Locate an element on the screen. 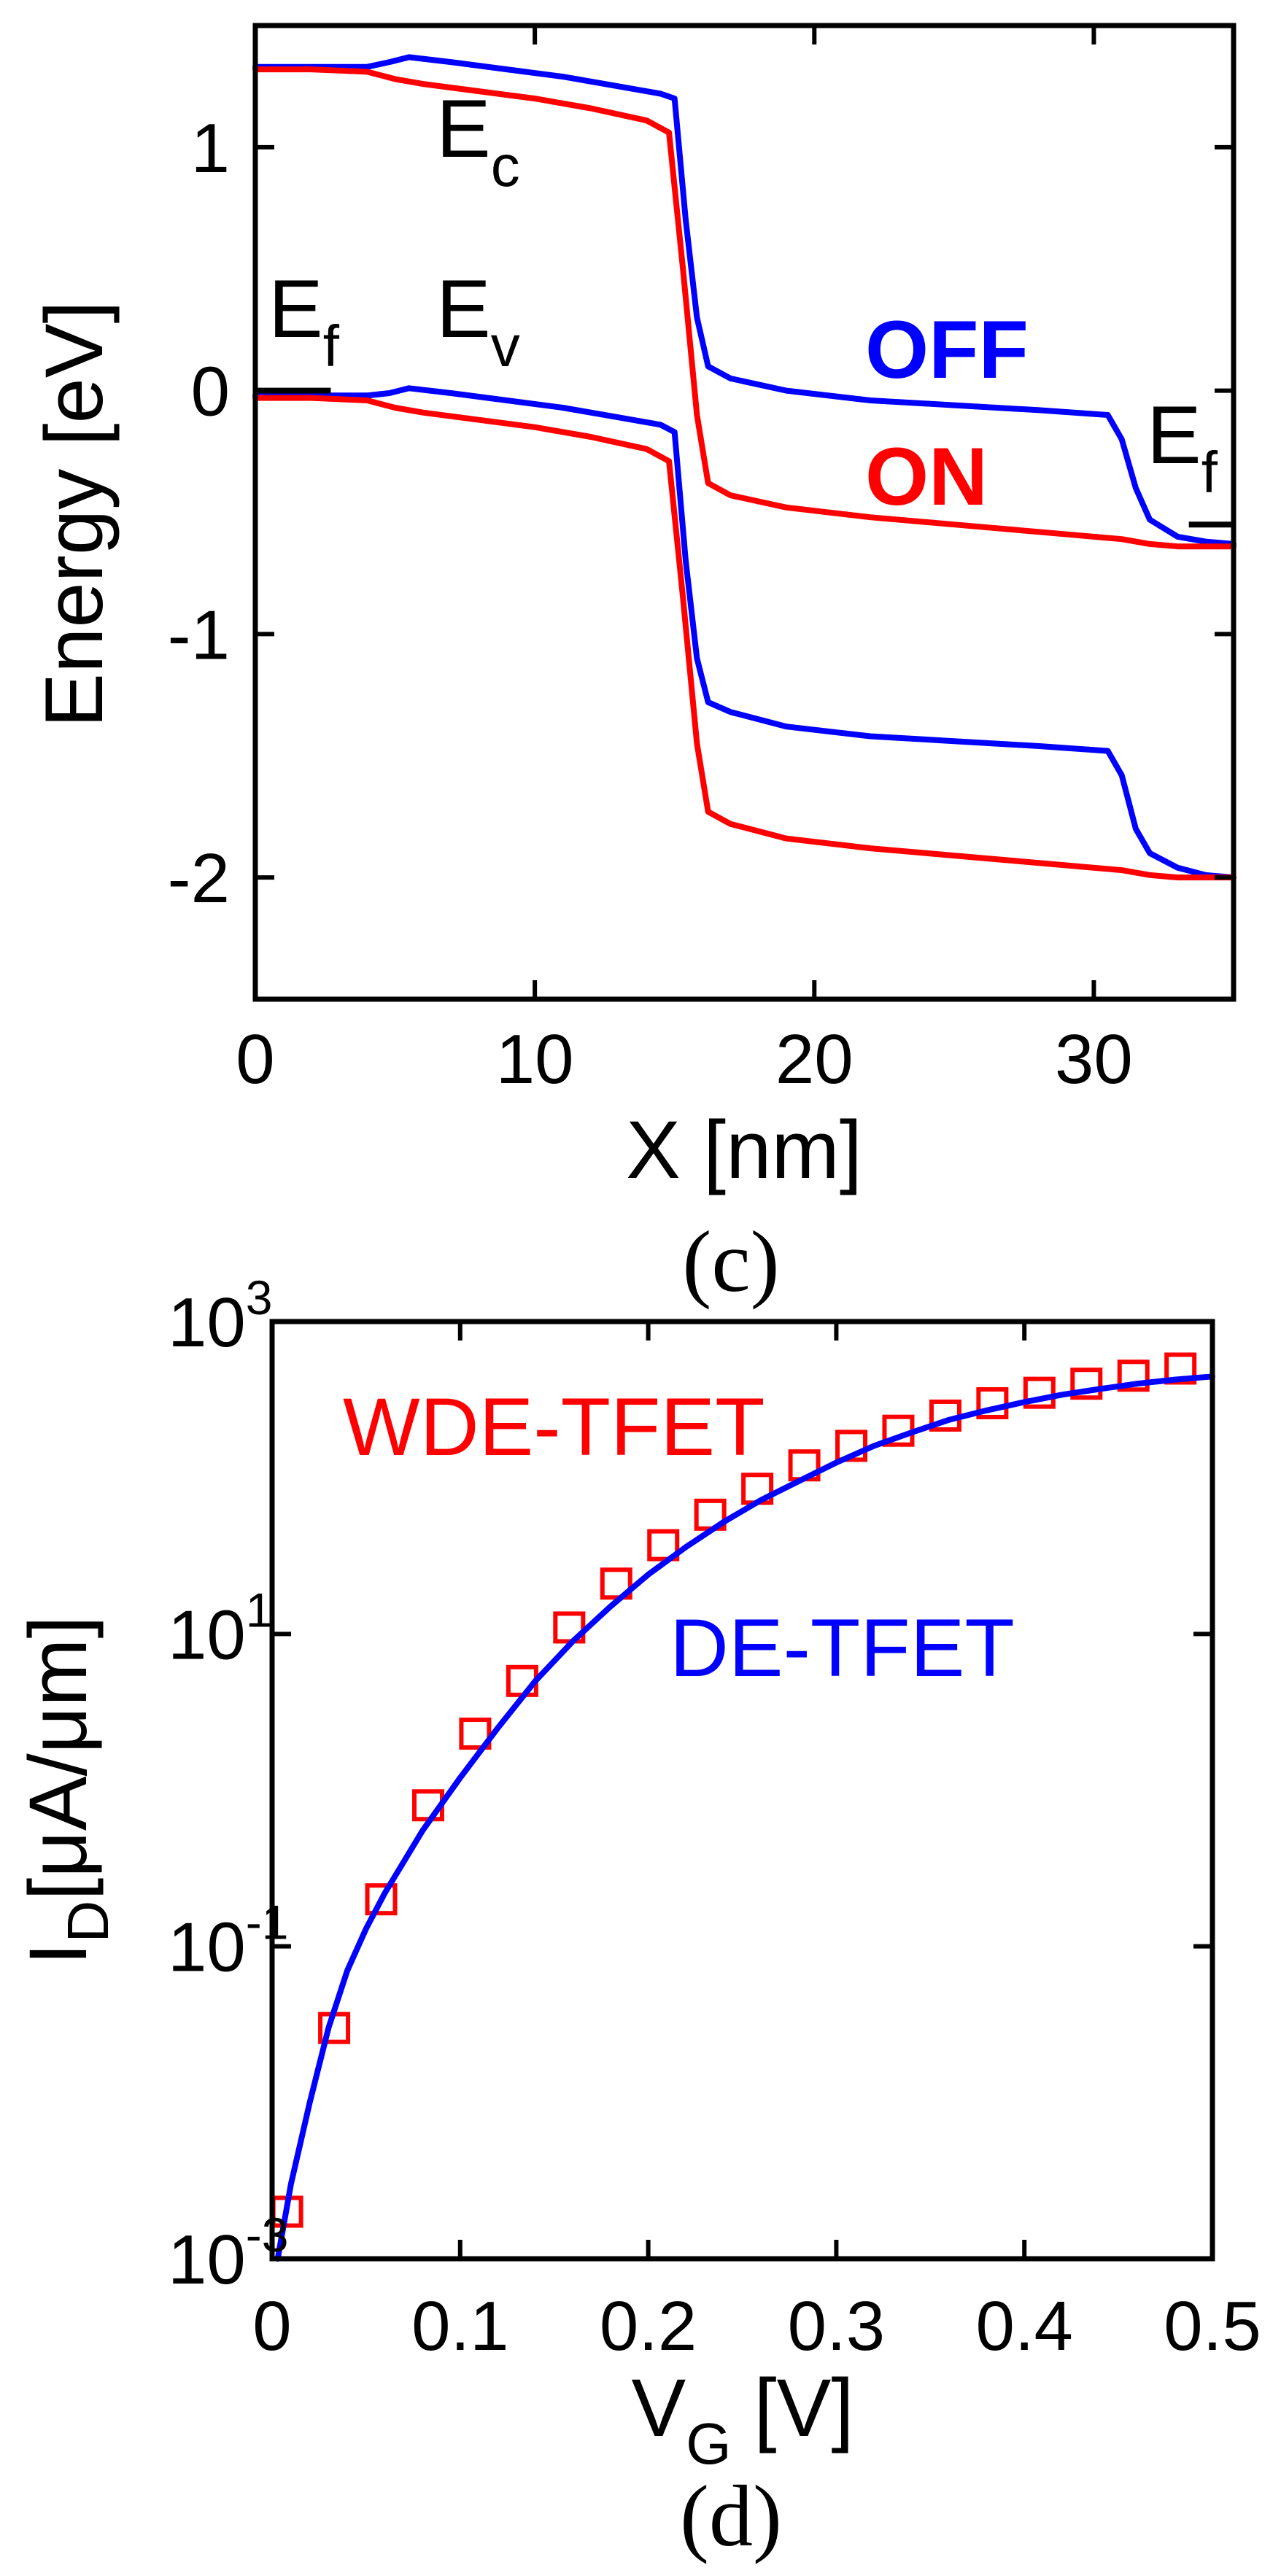 This screenshot has height=2576, width=1281. panel-c-y-axis-title: Energy [eV] is located at coordinates (74, 513).